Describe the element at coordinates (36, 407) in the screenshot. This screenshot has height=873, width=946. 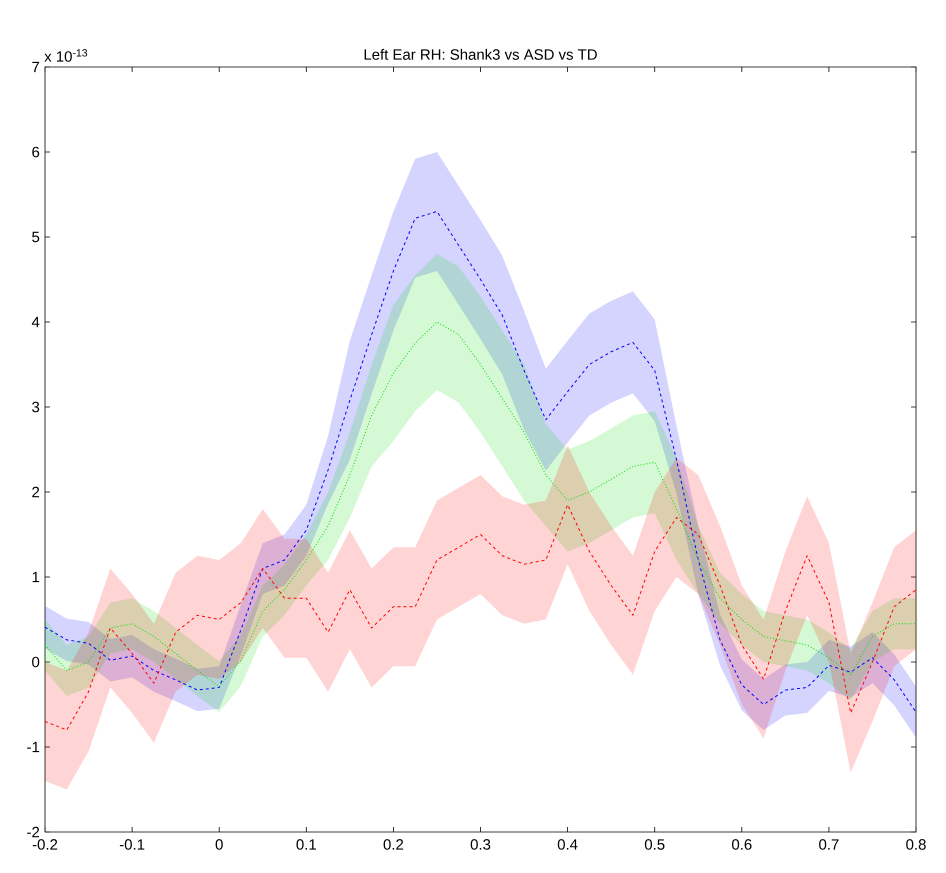
I see `y-tick-label: 3` at that location.